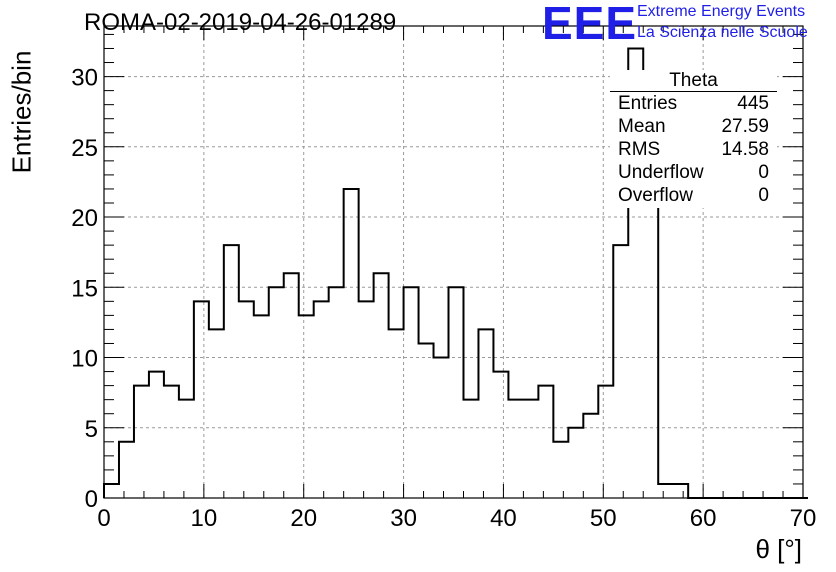  I want to click on x-axis-label: θ [°], so click(778, 549).